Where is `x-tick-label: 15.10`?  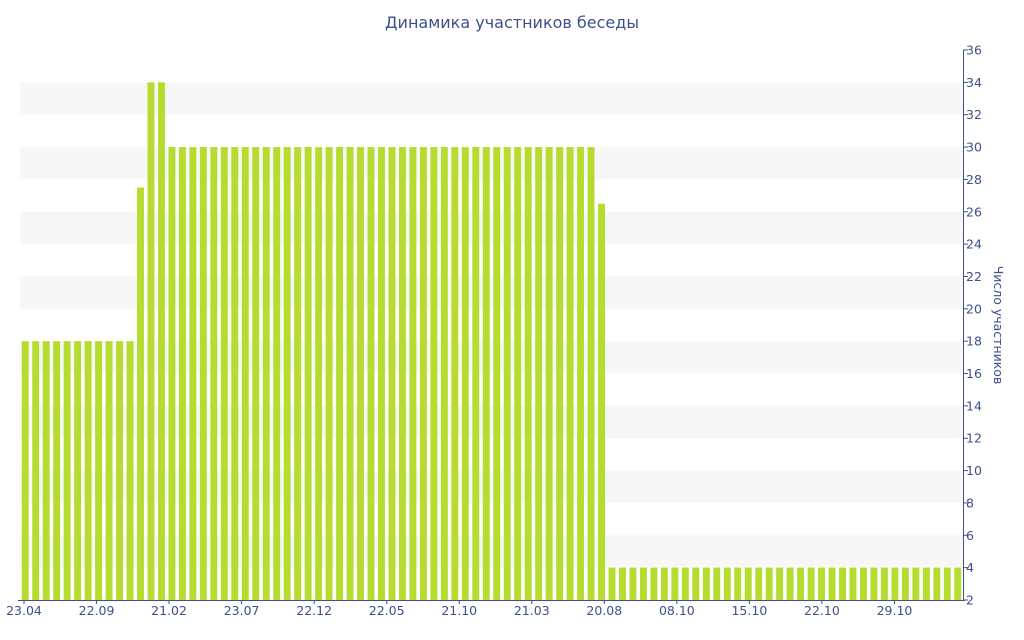 x-tick-label: 15.10 is located at coordinates (749, 610).